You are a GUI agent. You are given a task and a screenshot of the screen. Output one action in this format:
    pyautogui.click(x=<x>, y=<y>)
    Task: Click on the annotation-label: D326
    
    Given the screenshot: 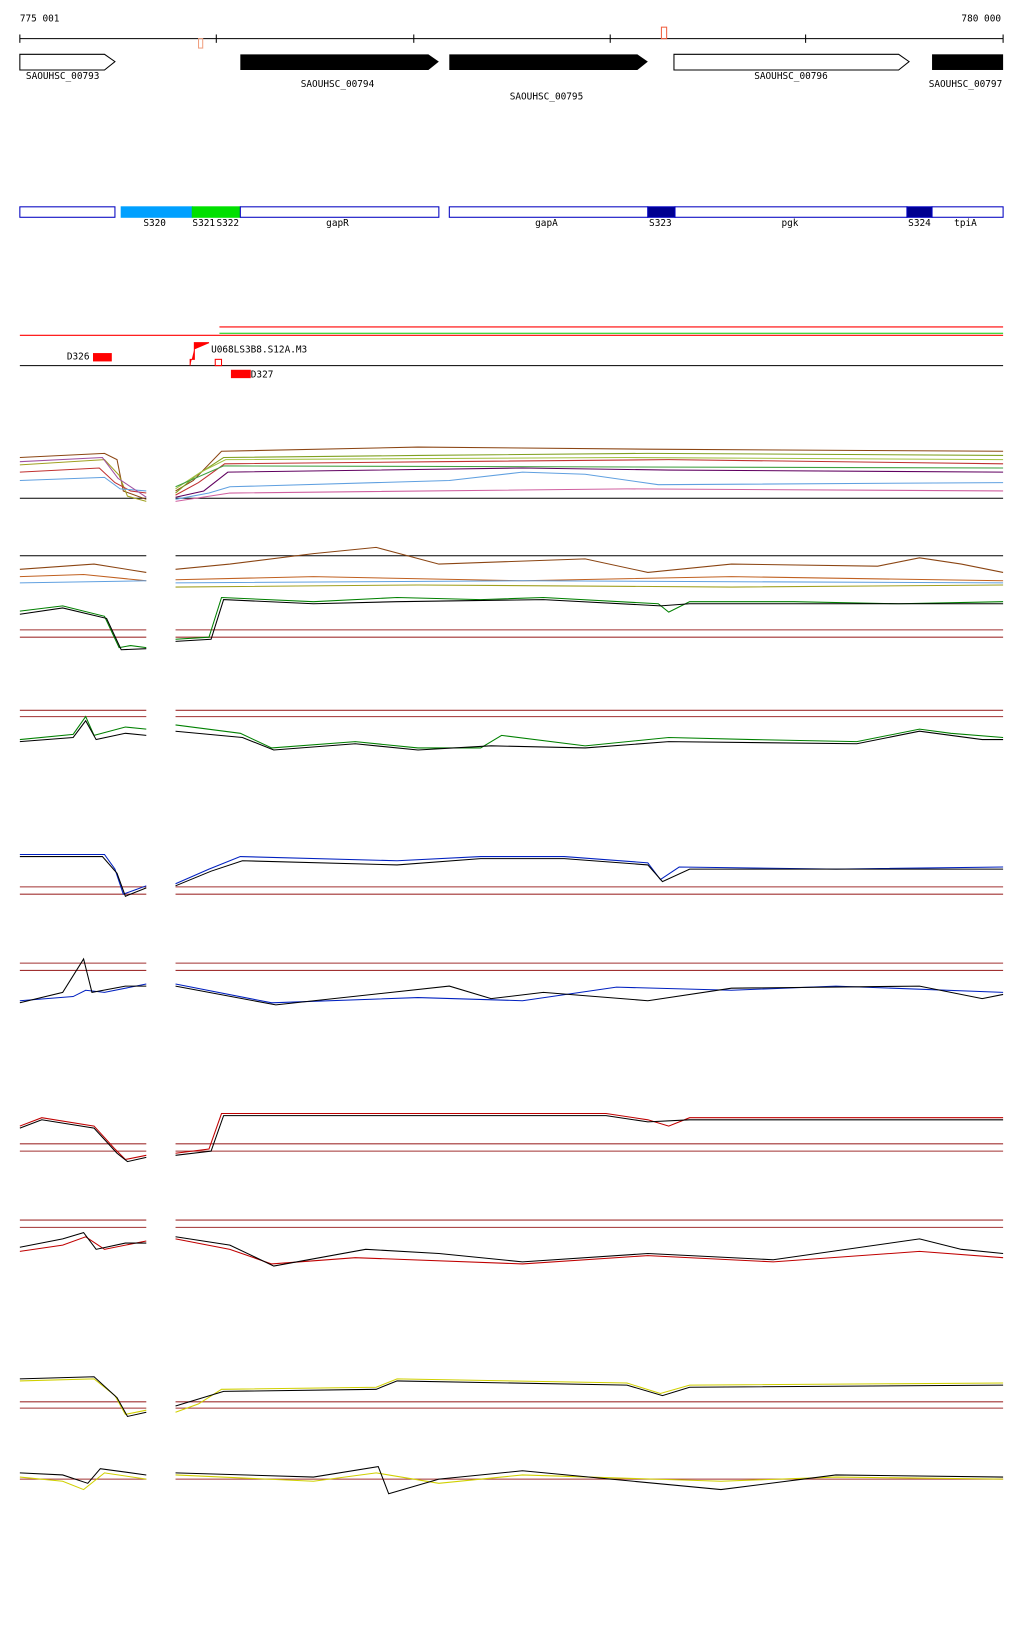 What is the action you would take?
    pyautogui.click(x=78, y=357)
    